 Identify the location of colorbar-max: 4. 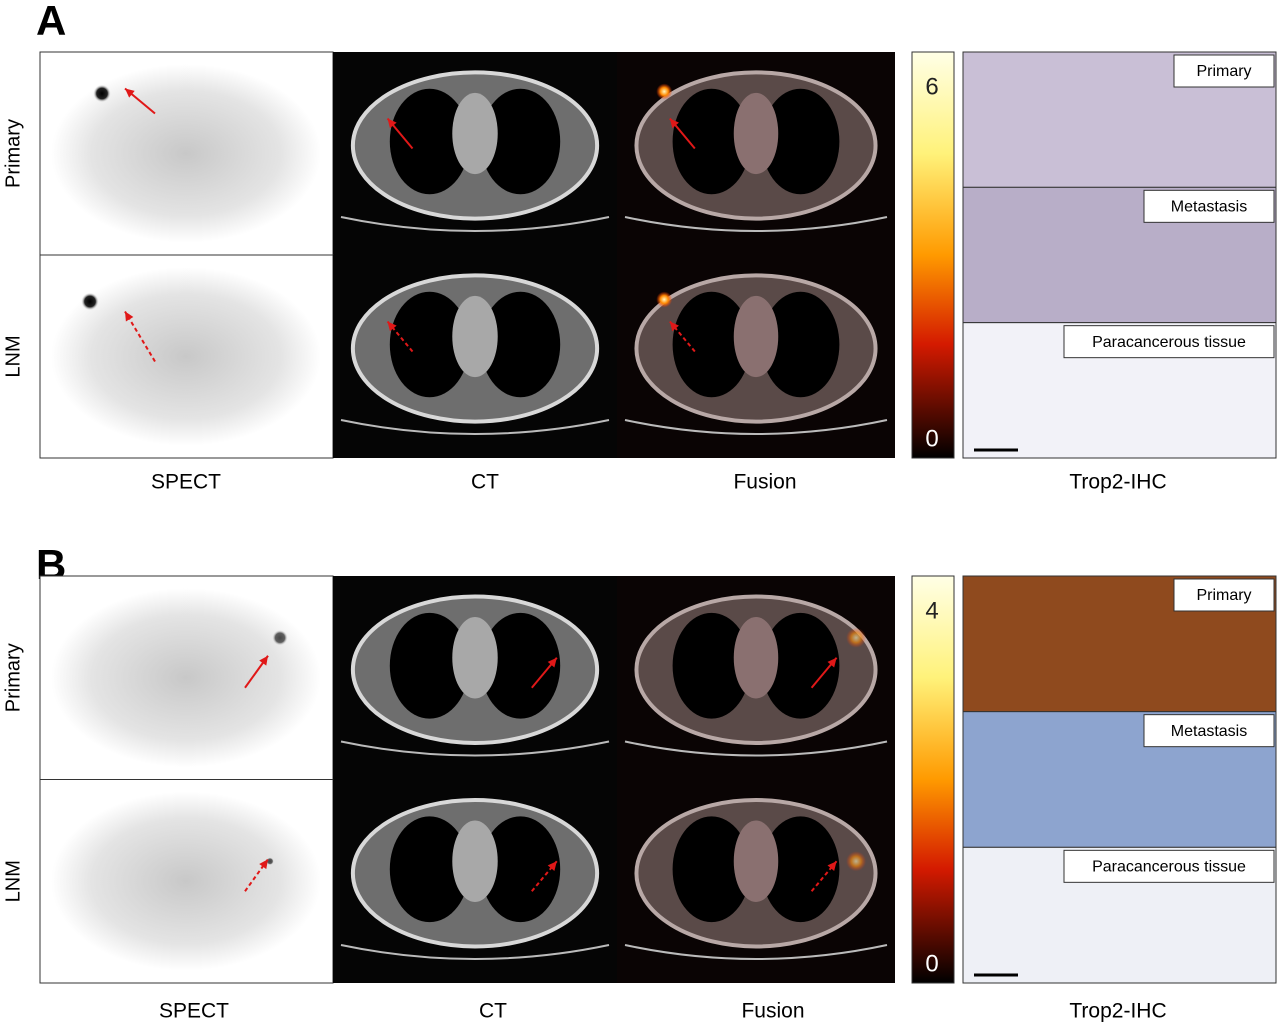
(931, 610).